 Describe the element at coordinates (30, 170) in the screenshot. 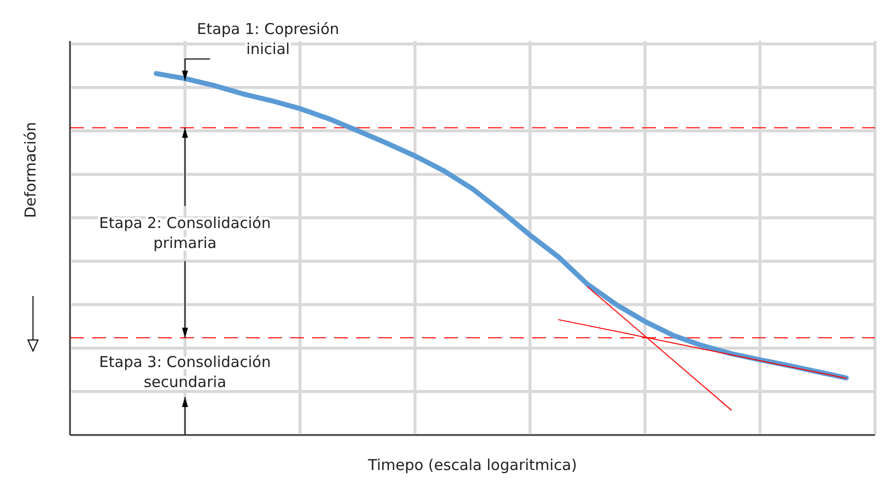

I see `y-axis-title: Deformación` at that location.